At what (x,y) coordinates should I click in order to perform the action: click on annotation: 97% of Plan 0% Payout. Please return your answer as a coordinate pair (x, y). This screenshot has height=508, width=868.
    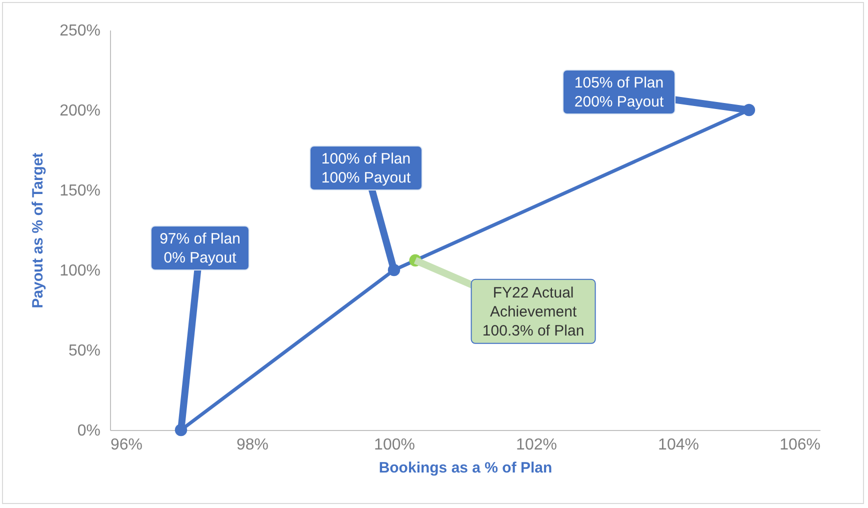
    Looking at the image, I should click on (200, 248).